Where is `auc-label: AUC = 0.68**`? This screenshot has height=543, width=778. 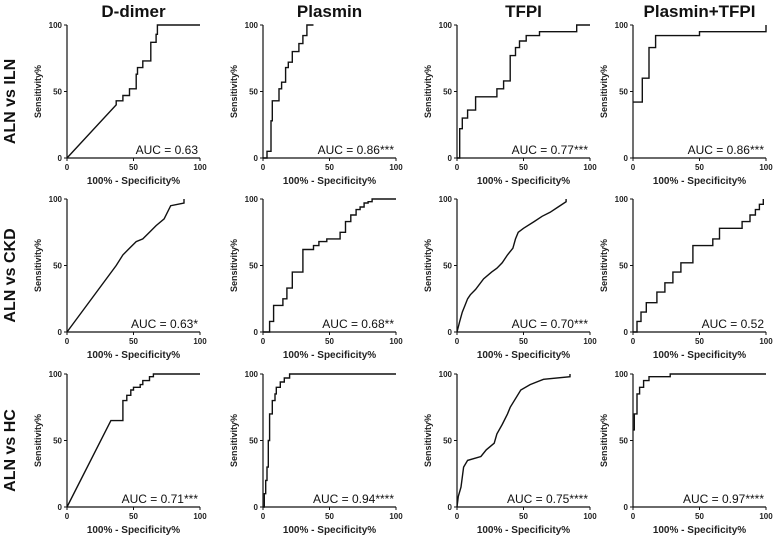 auc-label: AUC = 0.68** is located at coordinates (358, 324).